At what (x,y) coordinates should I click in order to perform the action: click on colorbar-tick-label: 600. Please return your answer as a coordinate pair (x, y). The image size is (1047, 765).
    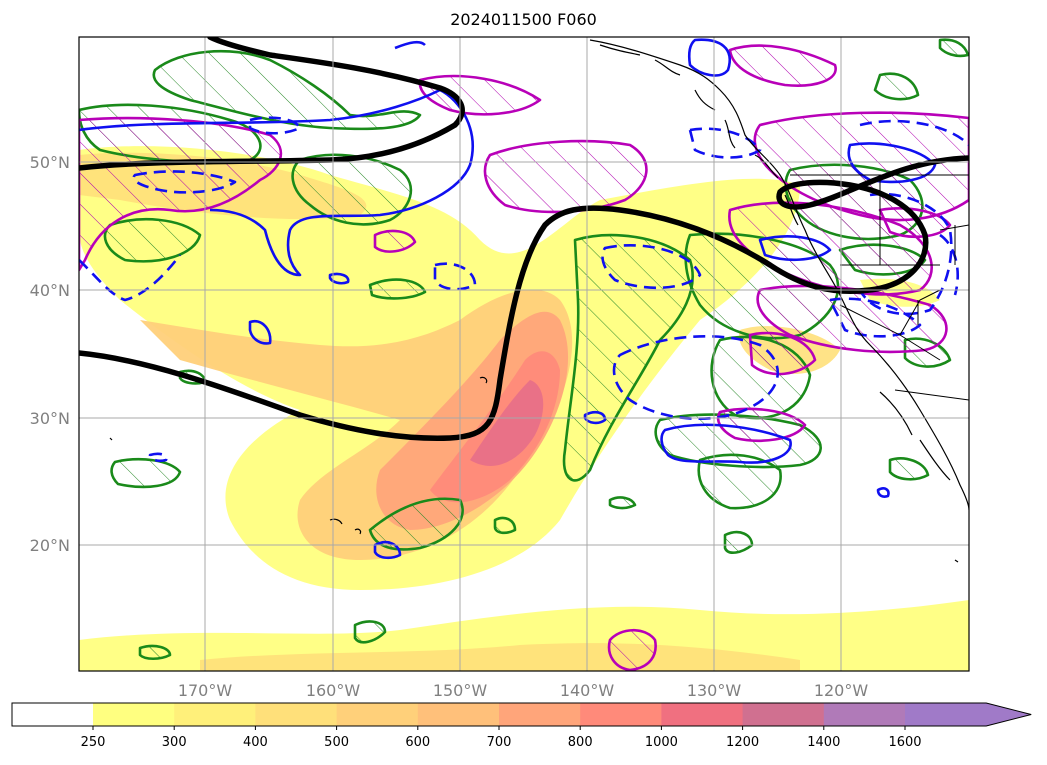
    Looking at the image, I should click on (417, 742).